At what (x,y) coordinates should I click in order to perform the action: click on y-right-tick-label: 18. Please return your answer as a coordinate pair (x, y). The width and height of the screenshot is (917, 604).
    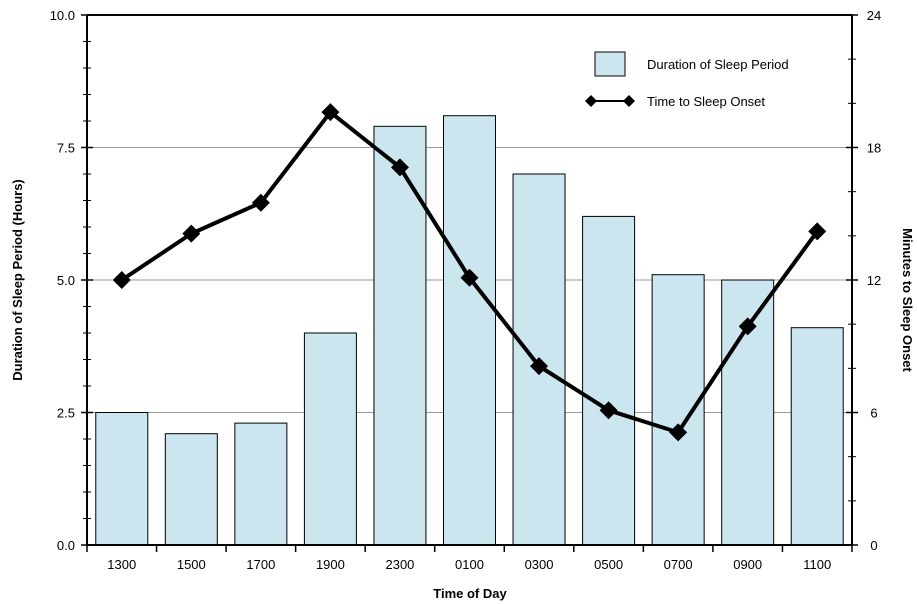
    Looking at the image, I should click on (874, 148).